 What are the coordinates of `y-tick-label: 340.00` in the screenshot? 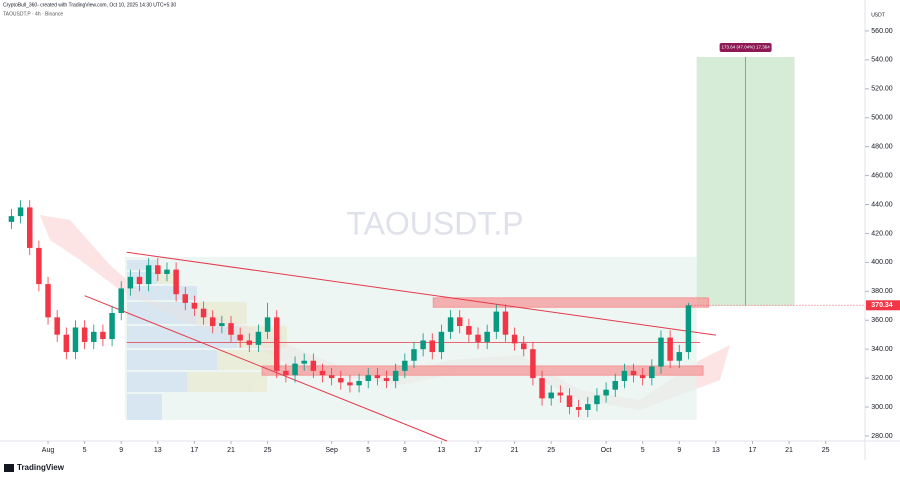 It's located at (882, 349).